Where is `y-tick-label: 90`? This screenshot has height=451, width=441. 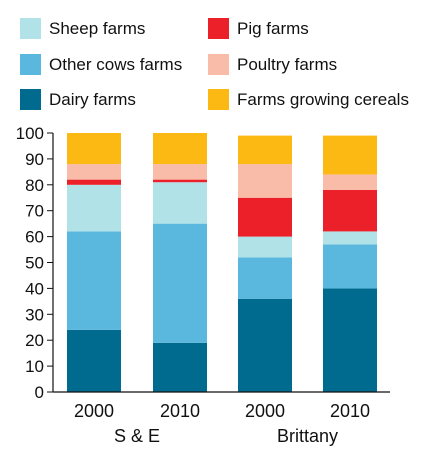 y-tick-label: 90 is located at coordinates (34, 159).